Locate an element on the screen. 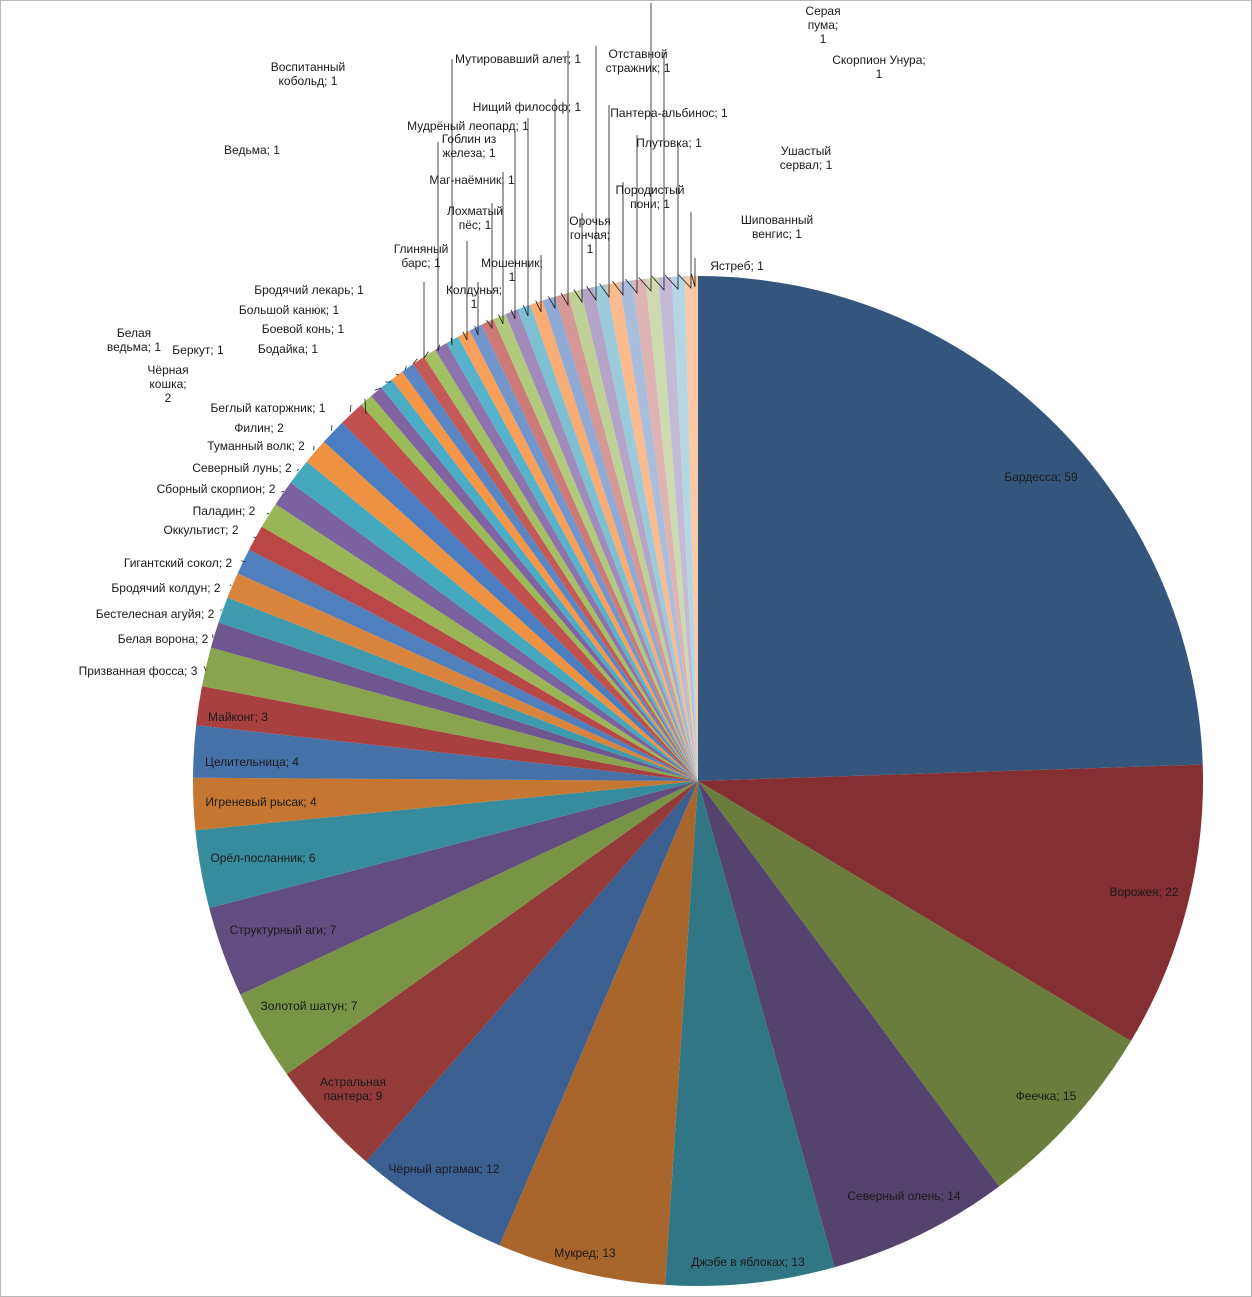 The height and width of the screenshot is (1297, 1252). slice-data-label: Нищий философ; 1 is located at coordinates (527, 107).